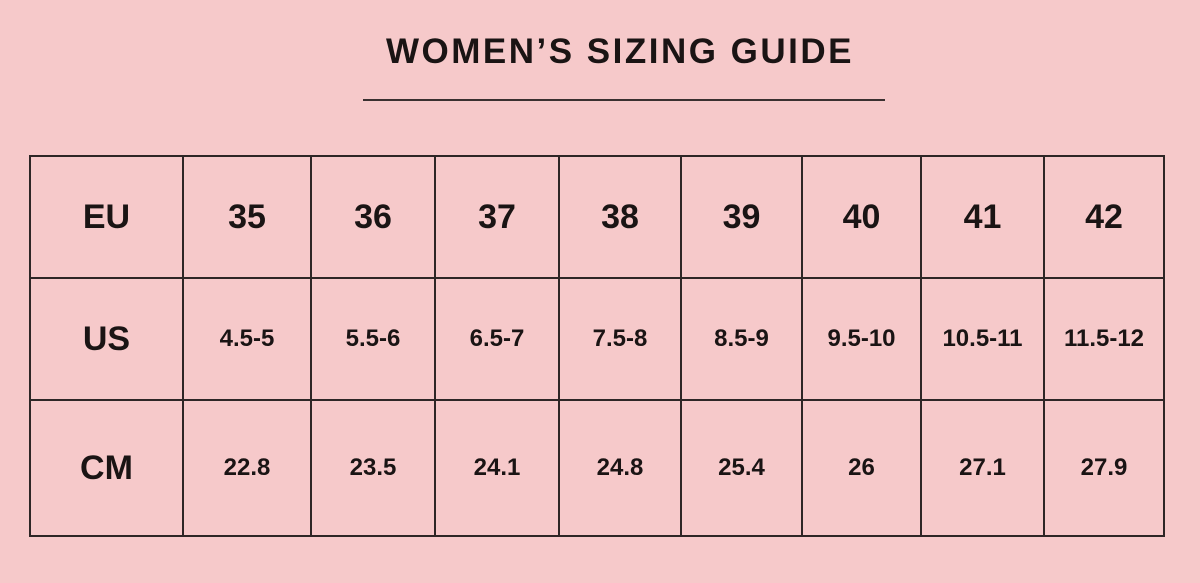  What do you see at coordinates (620, 217) in the screenshot?
I see `size-cell: 38` at bounding box center [620, 217].